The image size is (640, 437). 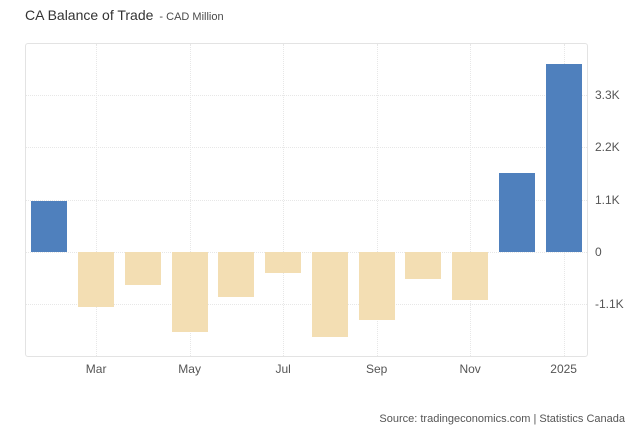 I want to click on x-tick-label: May, so click(x=189, y=369).